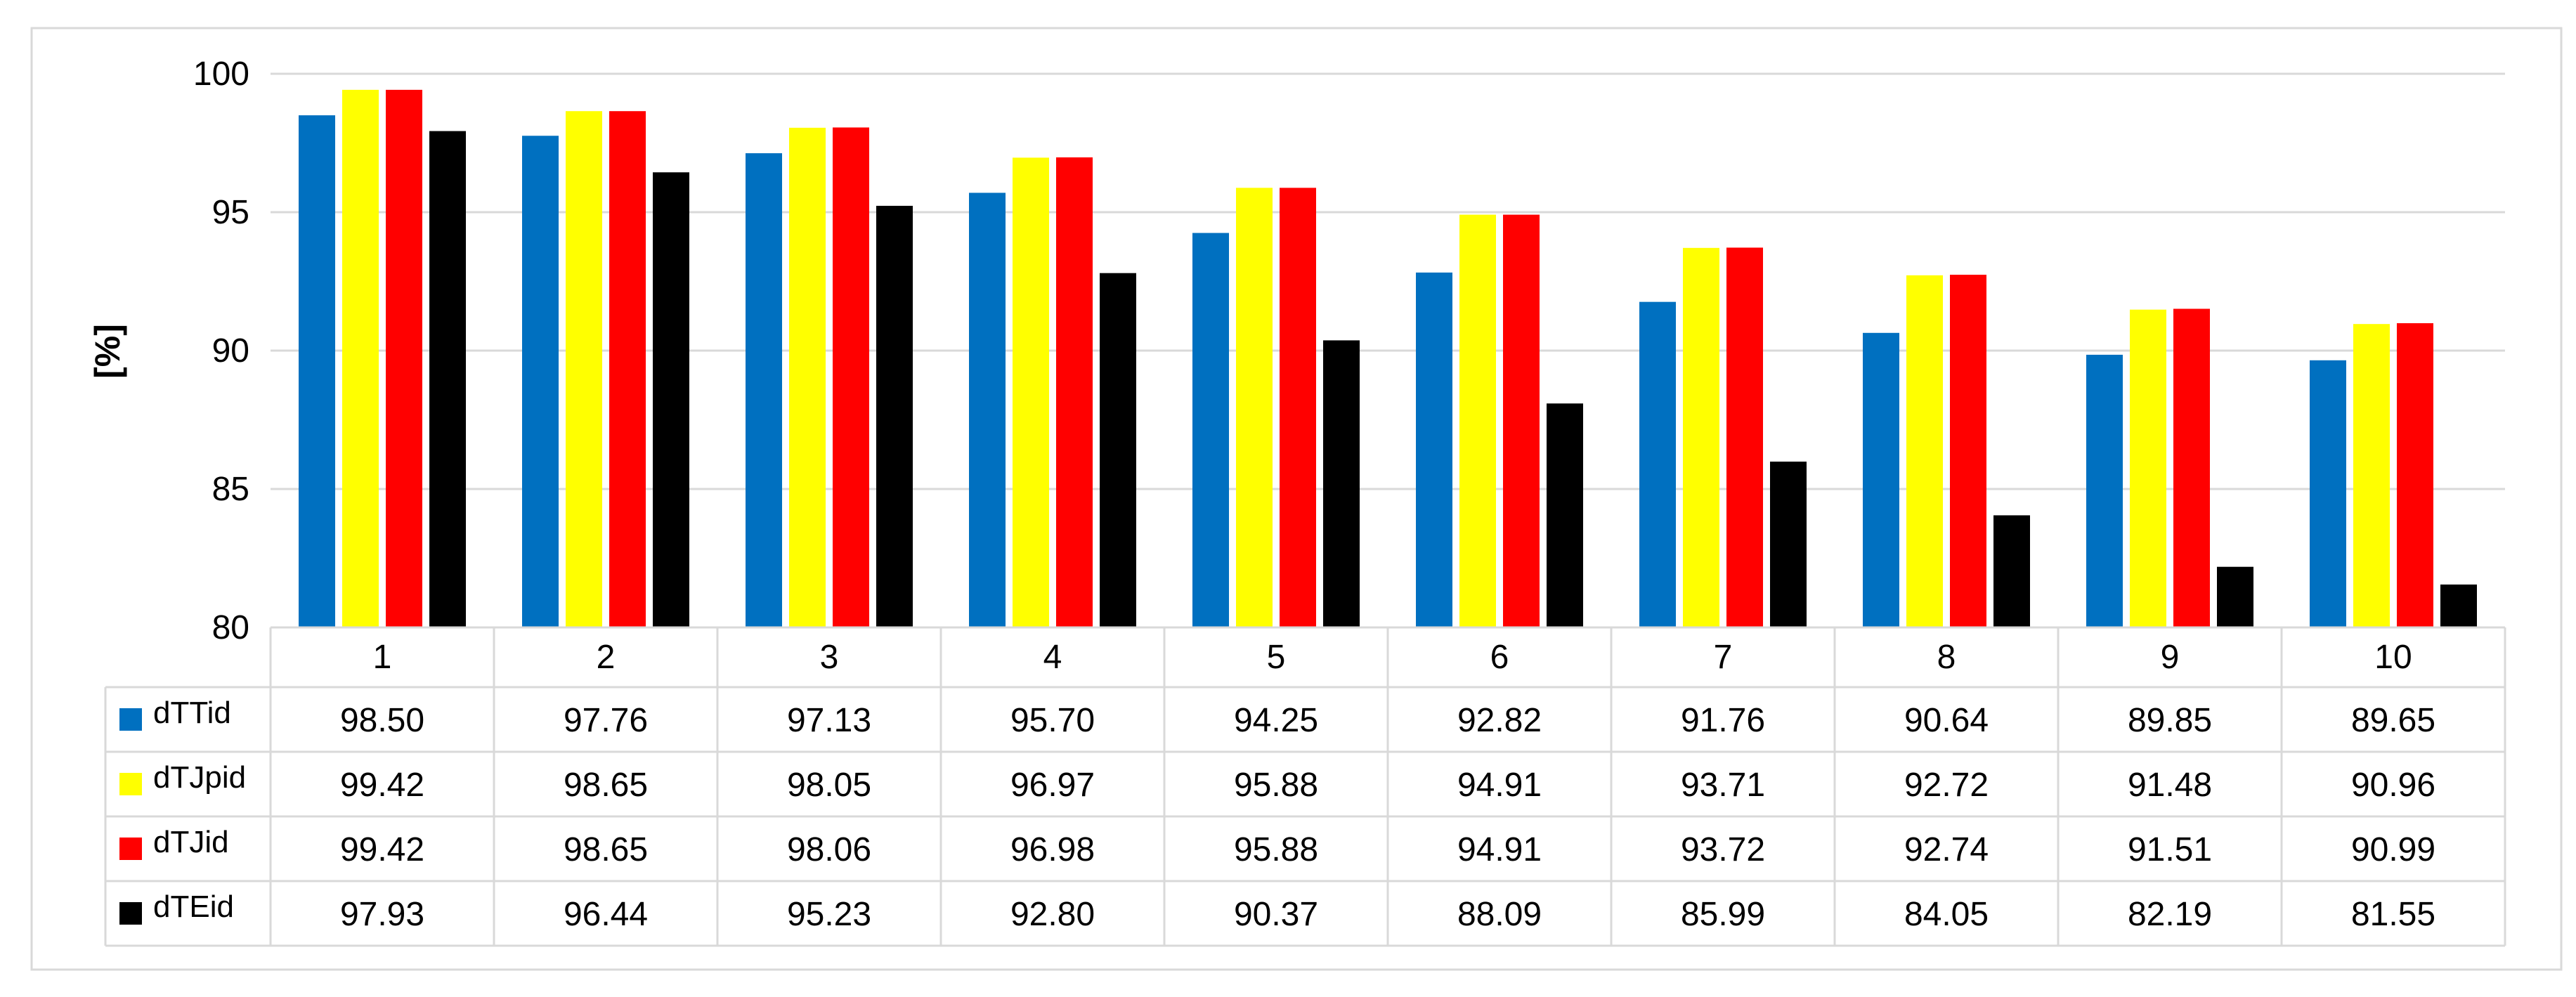 The image size is (2576, 997). Describe the element at coordinates (1946, 850) in the screenshot. I see `data-label: 92.74` at that location.